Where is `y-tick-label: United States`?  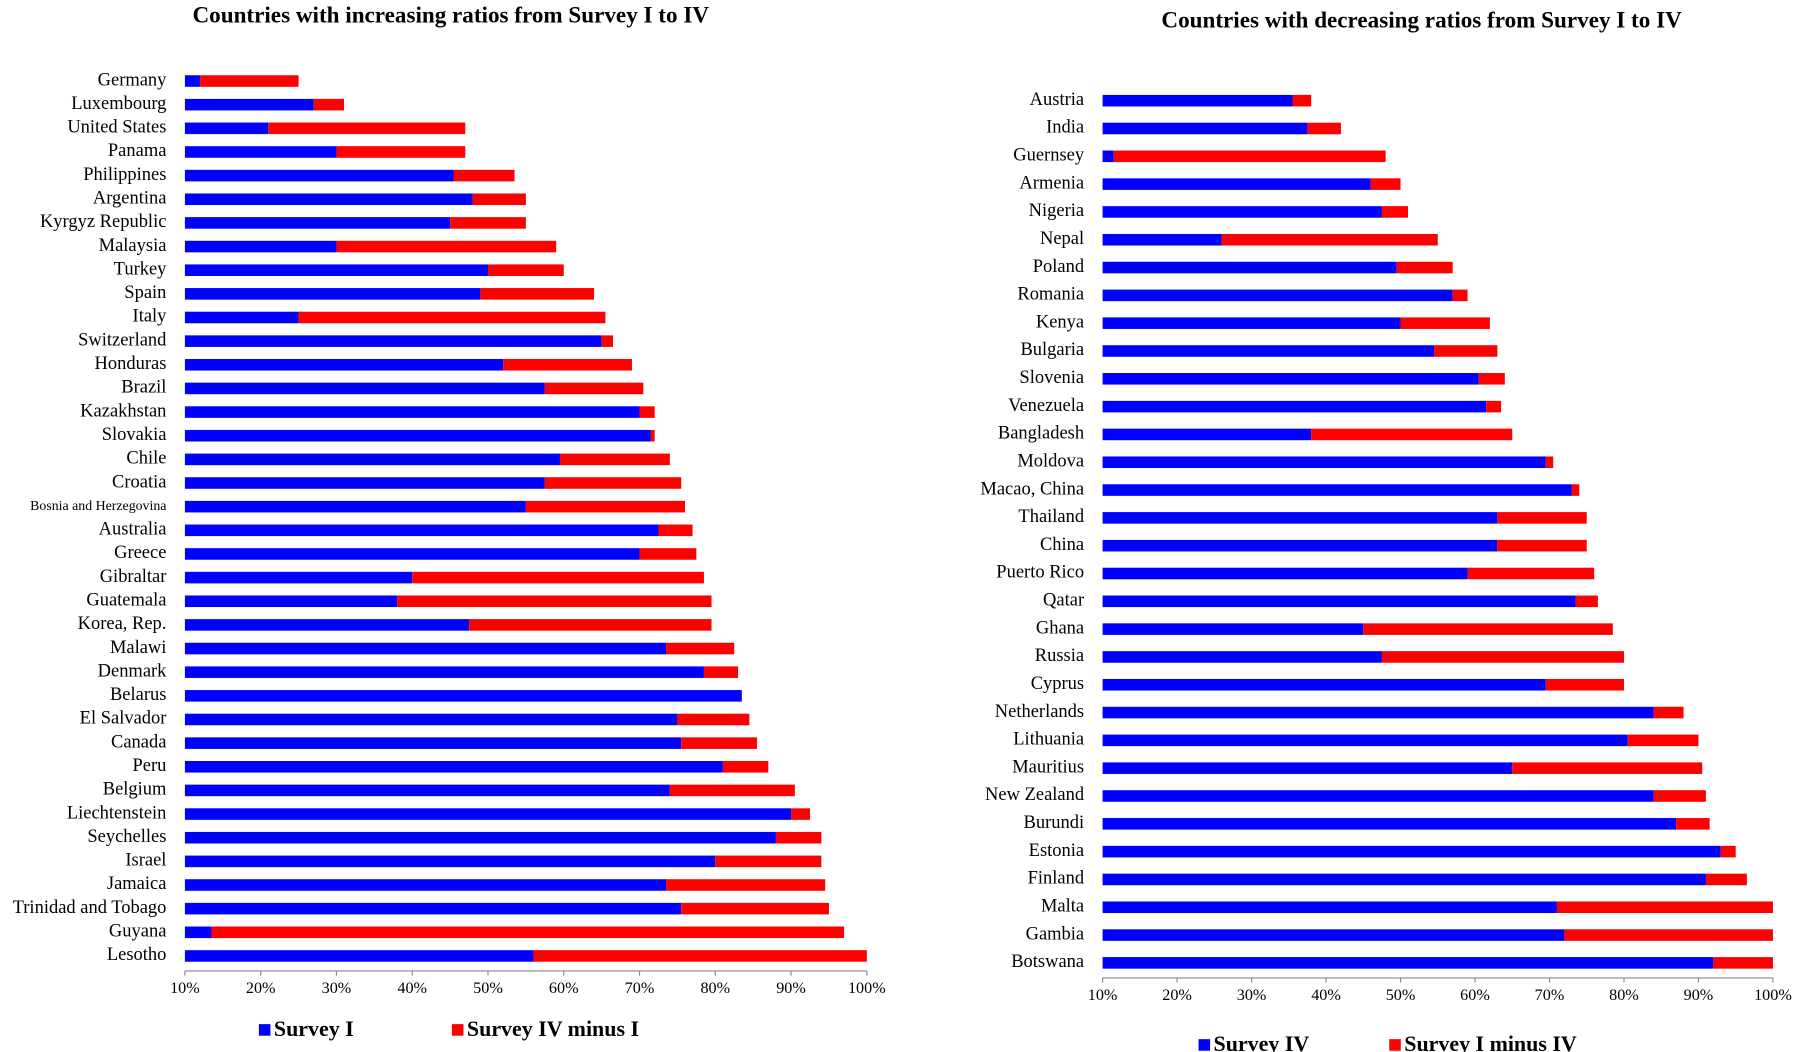
y-tick-label: United States is located at coordinates (116, 127).